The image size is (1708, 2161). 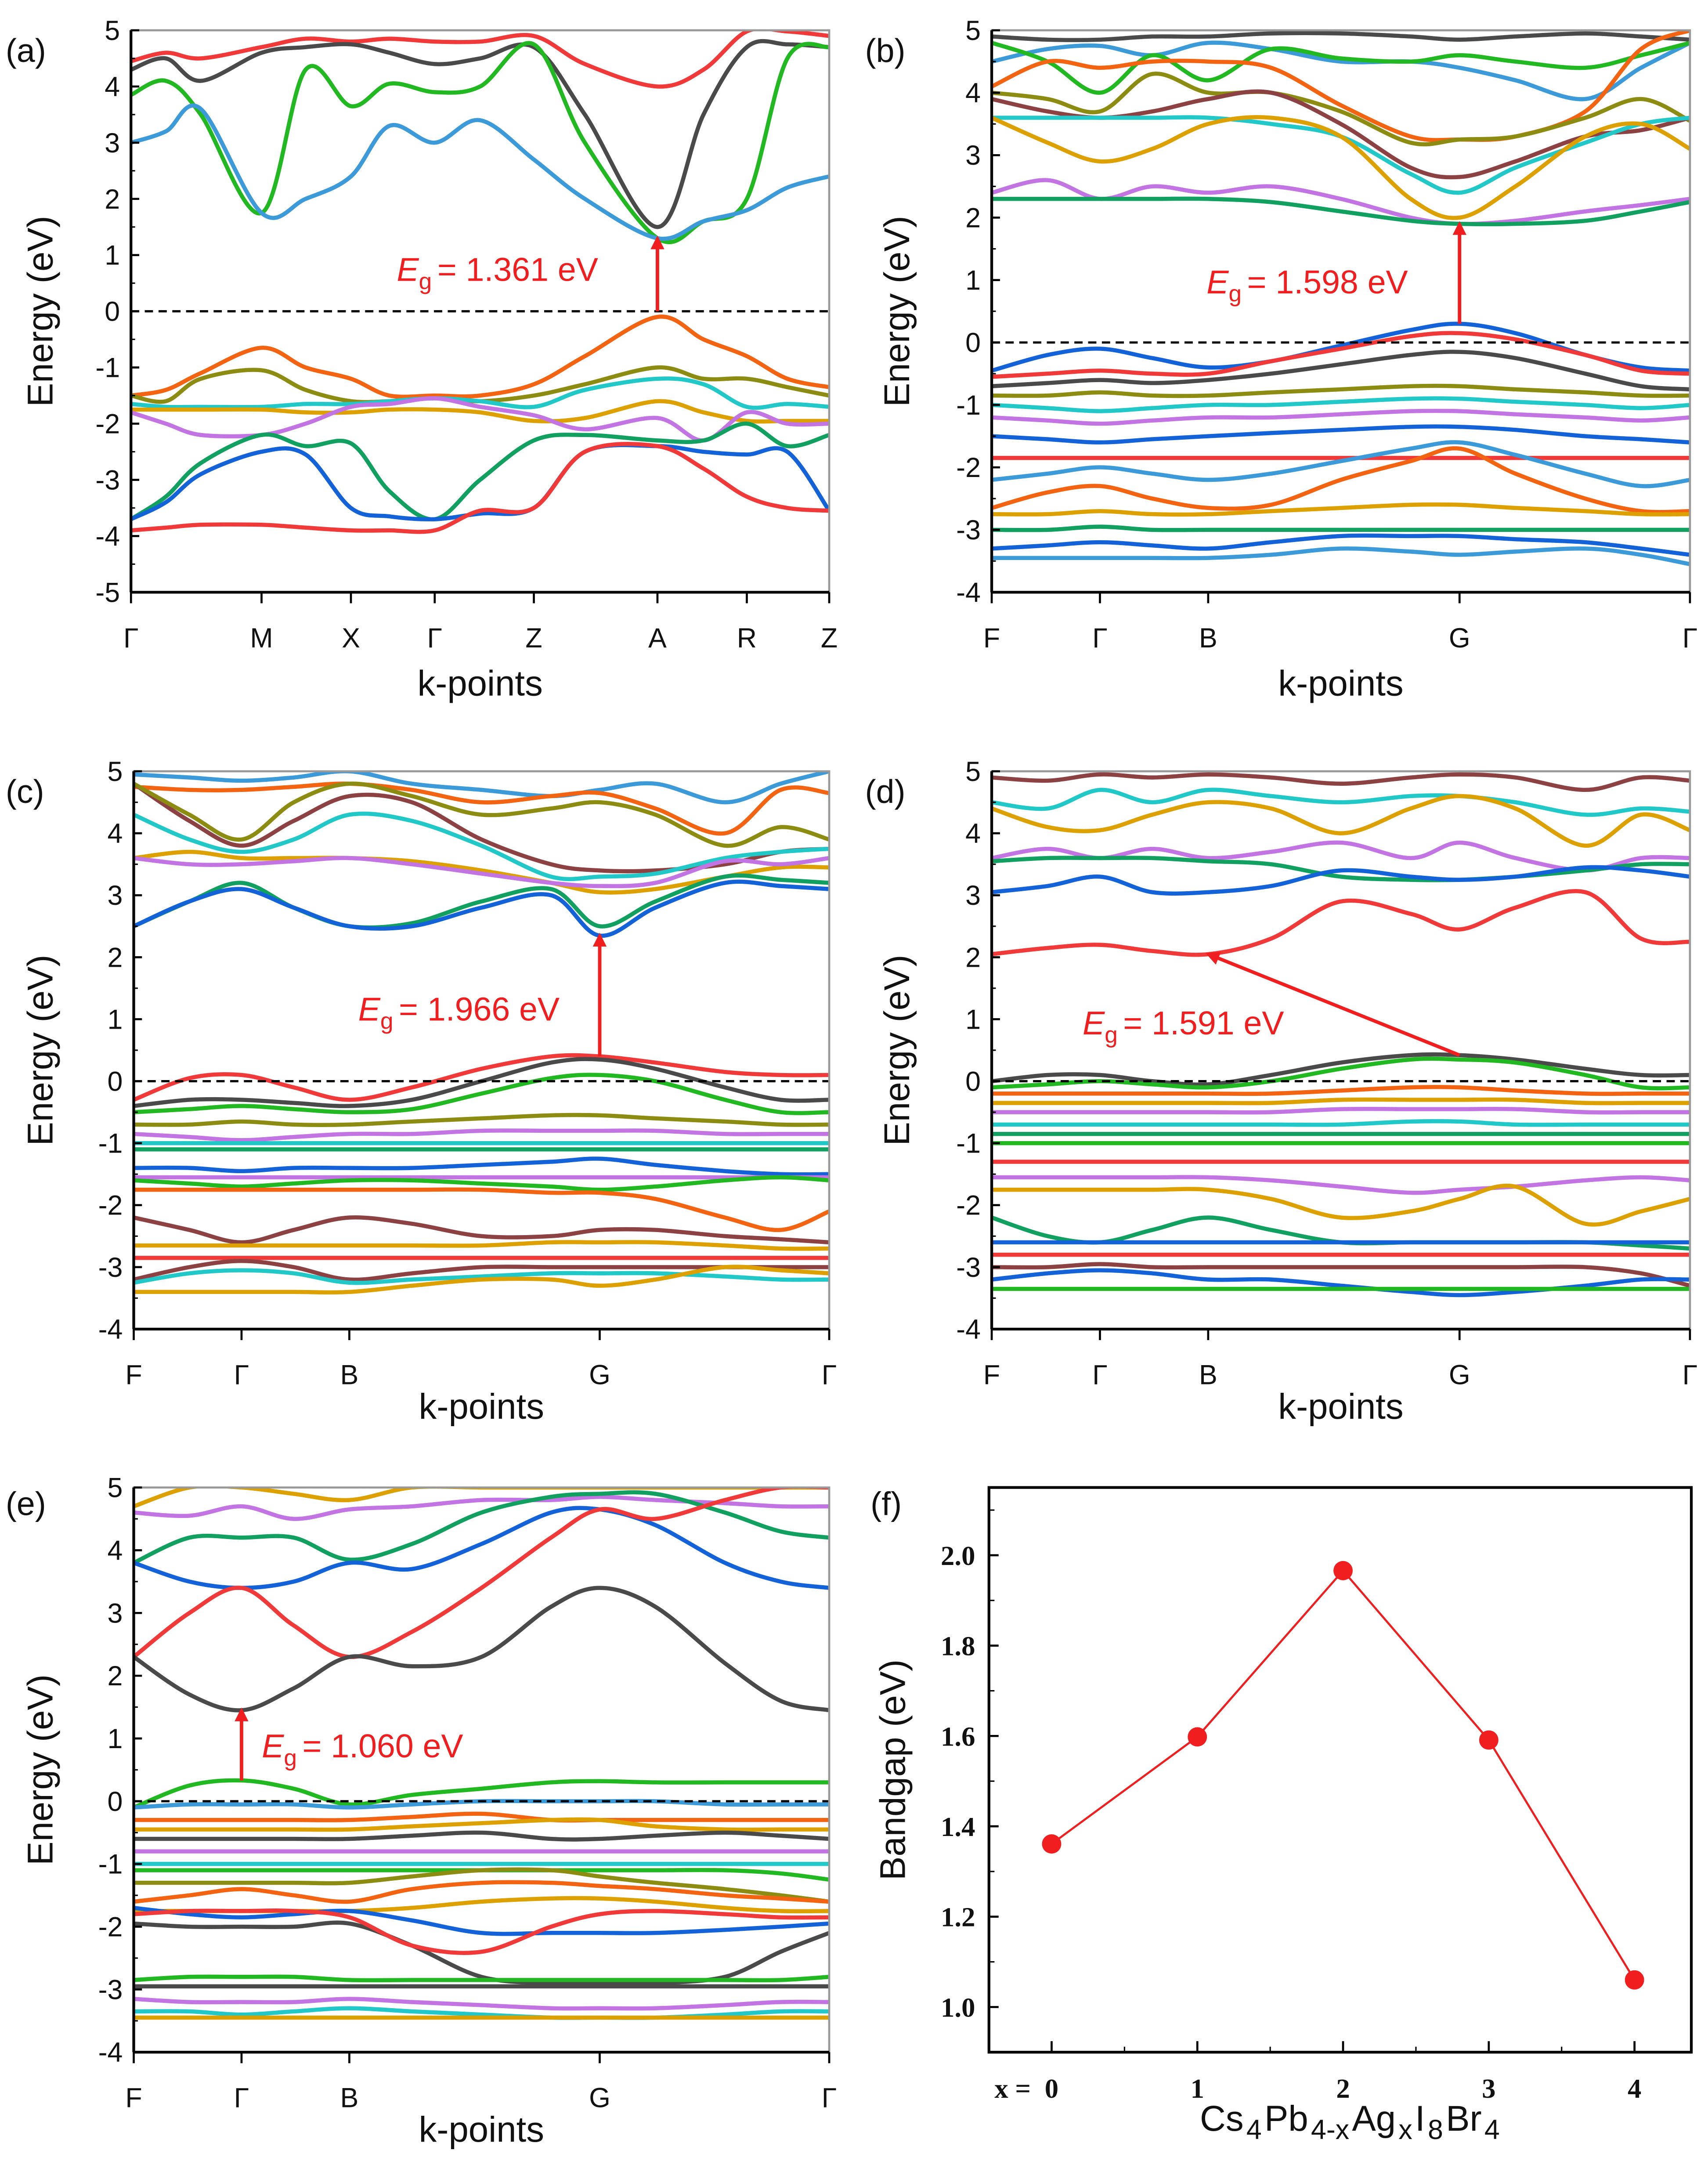 I want to click on k-tick-label: X, so click(x=351, y=638).